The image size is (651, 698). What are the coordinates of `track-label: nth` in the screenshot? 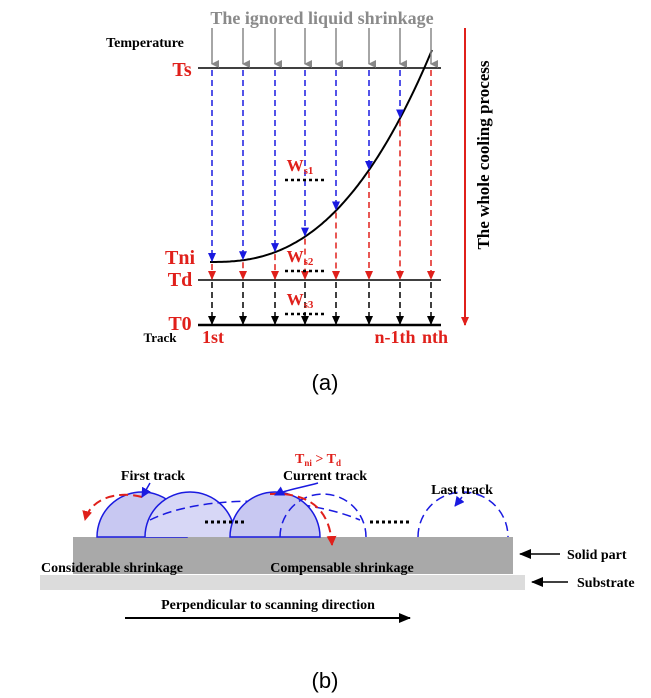 It's located at (435, 337).